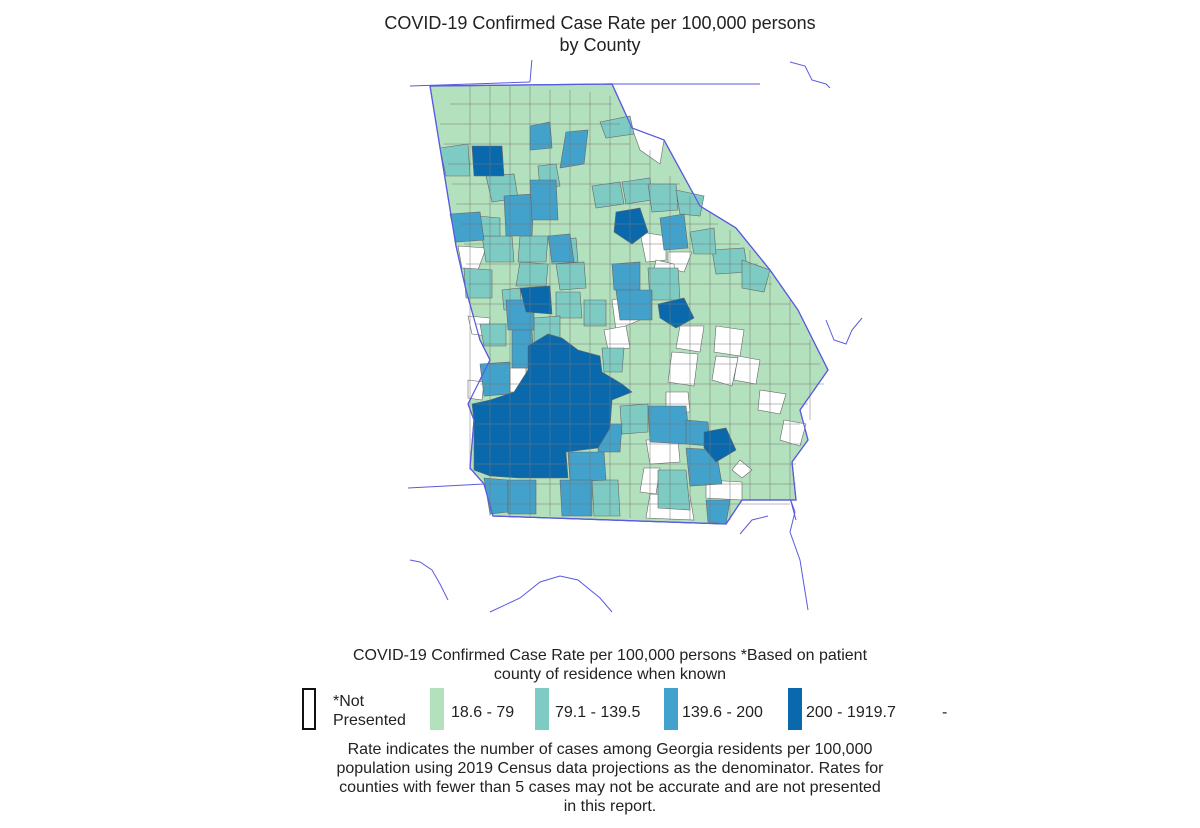 The height and width of the screenshot is (828, 1200). I want to click on boundary-florida-bend, so click(754, 525).